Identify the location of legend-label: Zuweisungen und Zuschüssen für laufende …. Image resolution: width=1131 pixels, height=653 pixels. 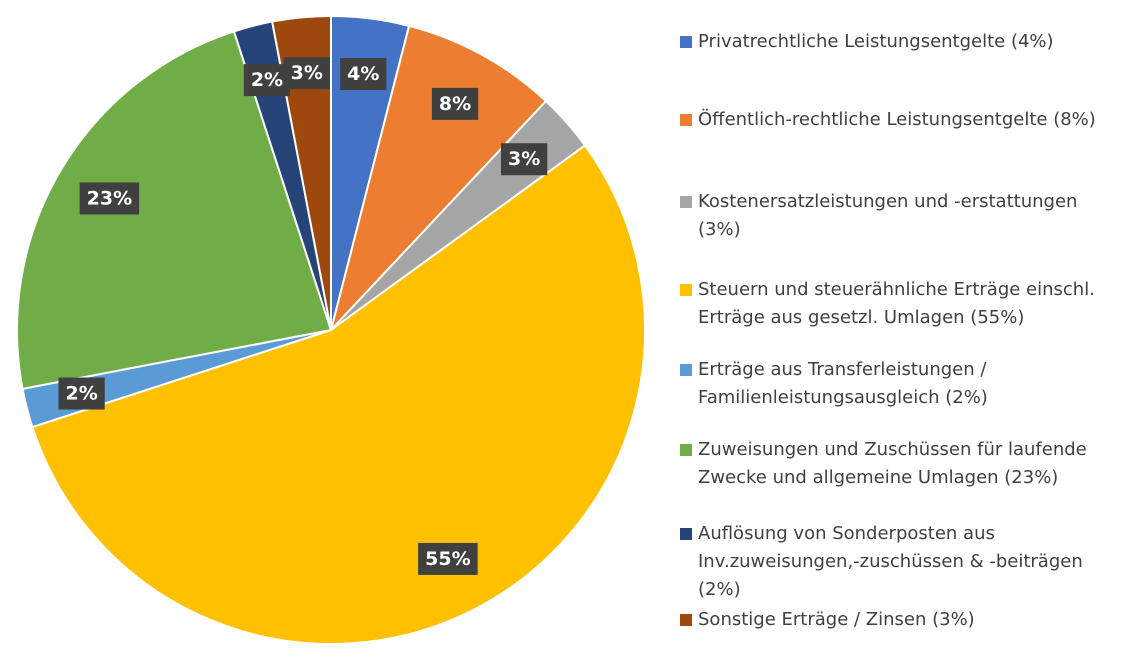
(892, 463).